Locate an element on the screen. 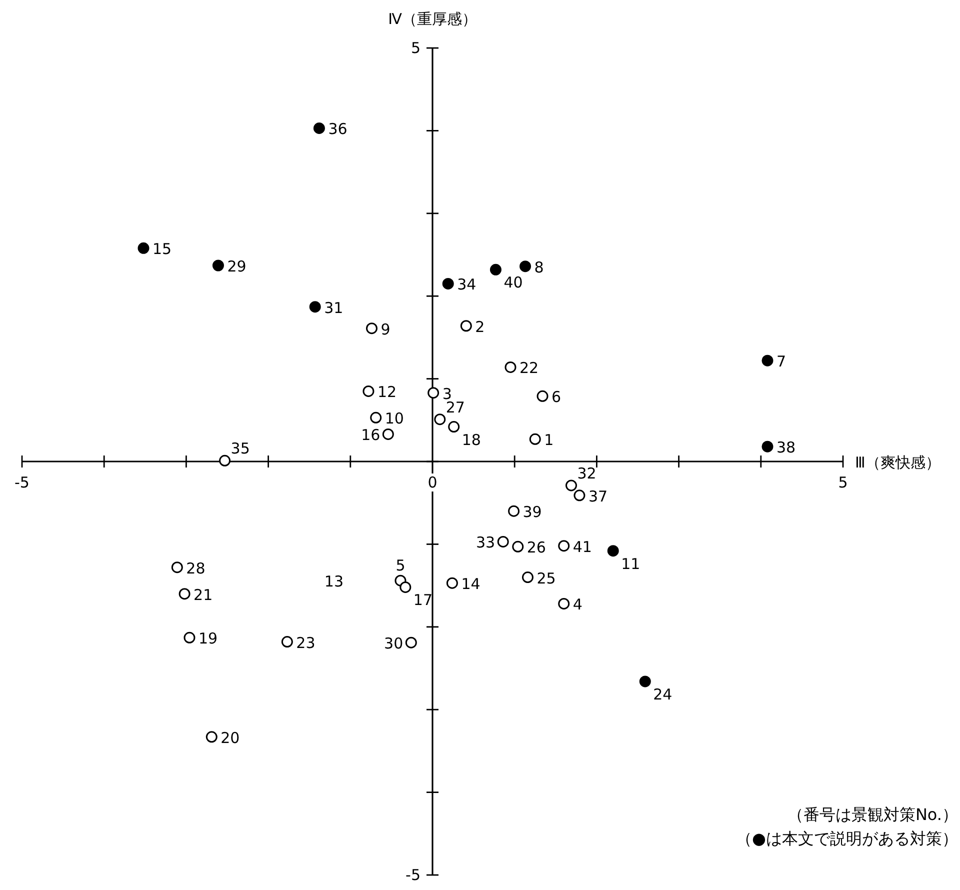 The width and height of the screenshot is (960, 890). y-axis-title: Ⅳ（重厚感） is located at coordinates (432, 19).